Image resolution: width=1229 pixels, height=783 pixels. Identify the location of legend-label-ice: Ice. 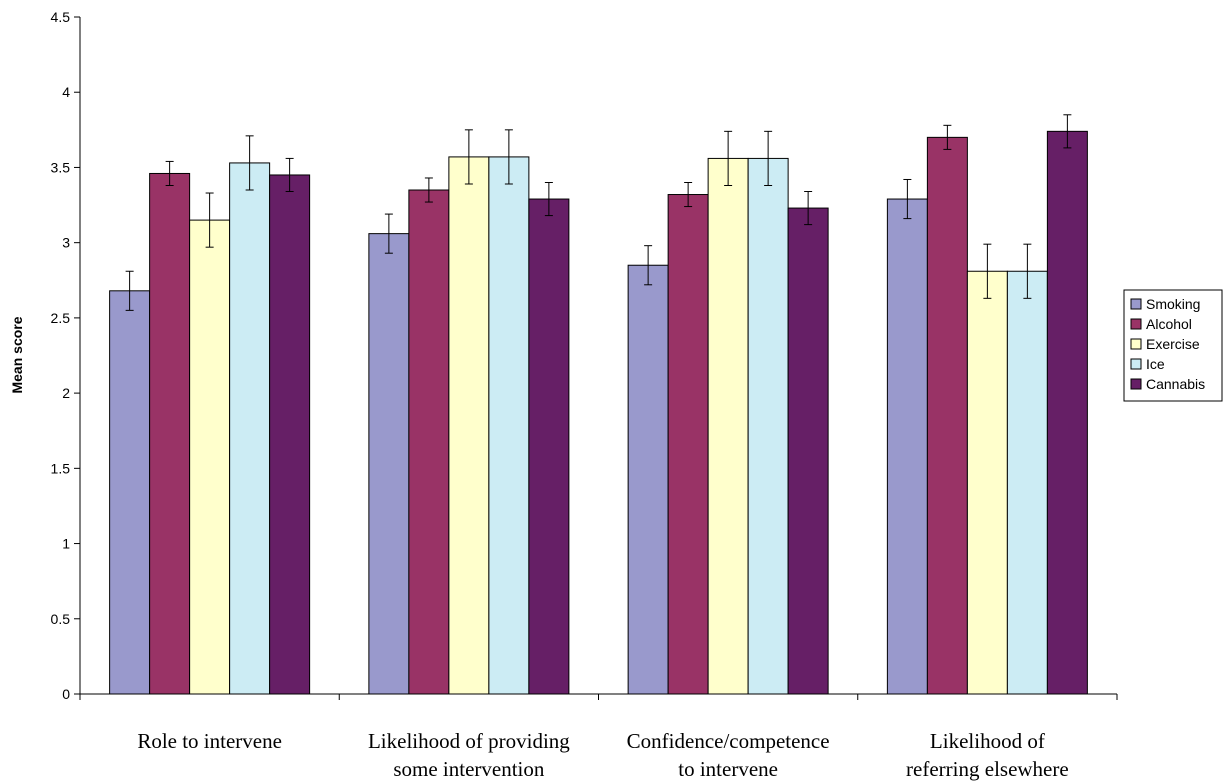
(1155, 364).